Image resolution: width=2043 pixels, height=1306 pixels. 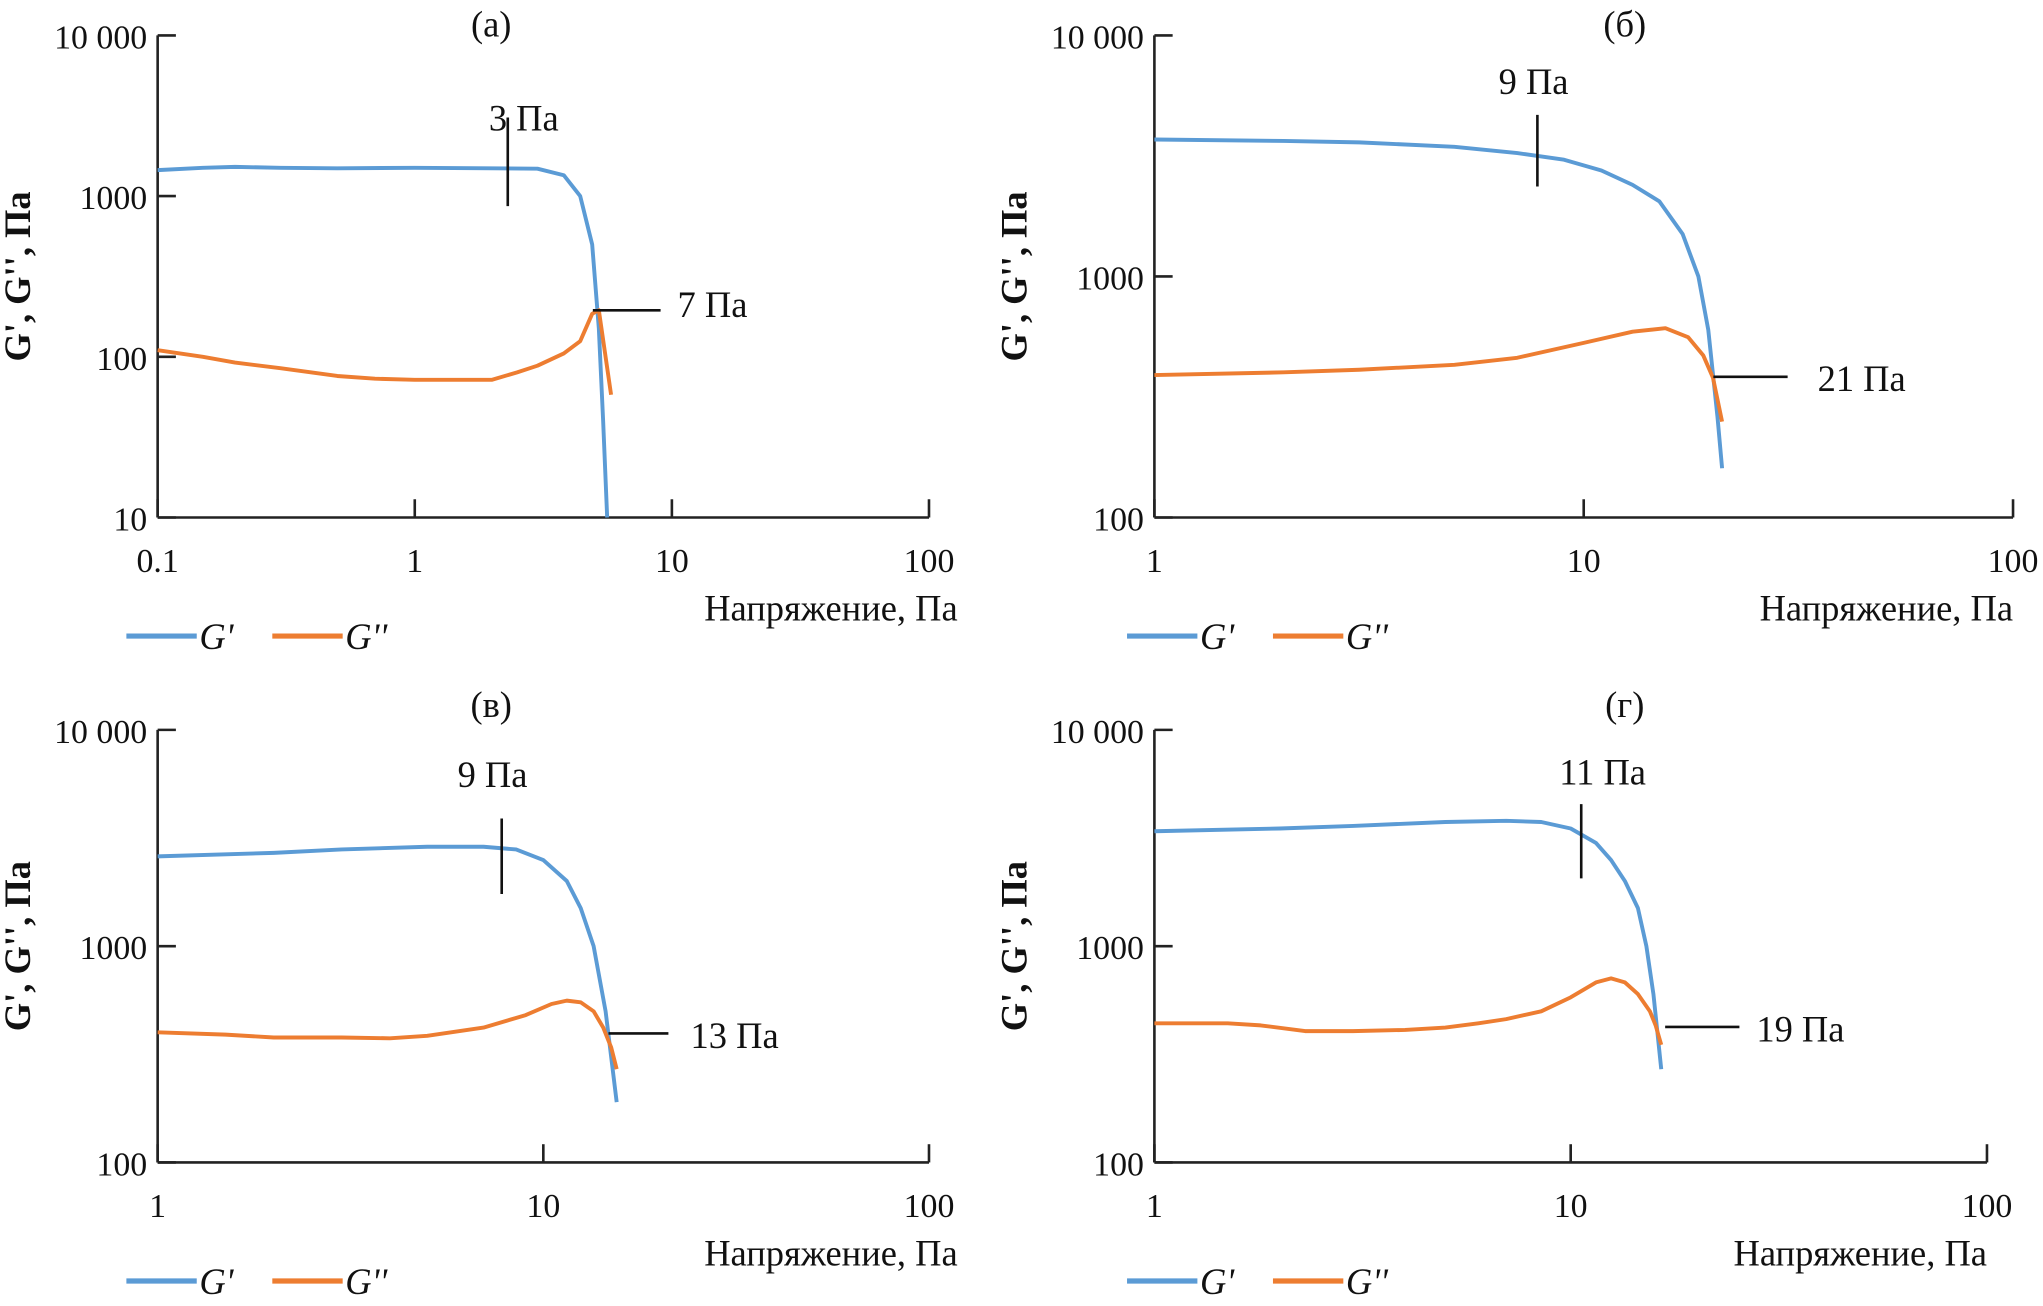 I want to click on annotation-label: 3 Па, so click(x=524, y=118).